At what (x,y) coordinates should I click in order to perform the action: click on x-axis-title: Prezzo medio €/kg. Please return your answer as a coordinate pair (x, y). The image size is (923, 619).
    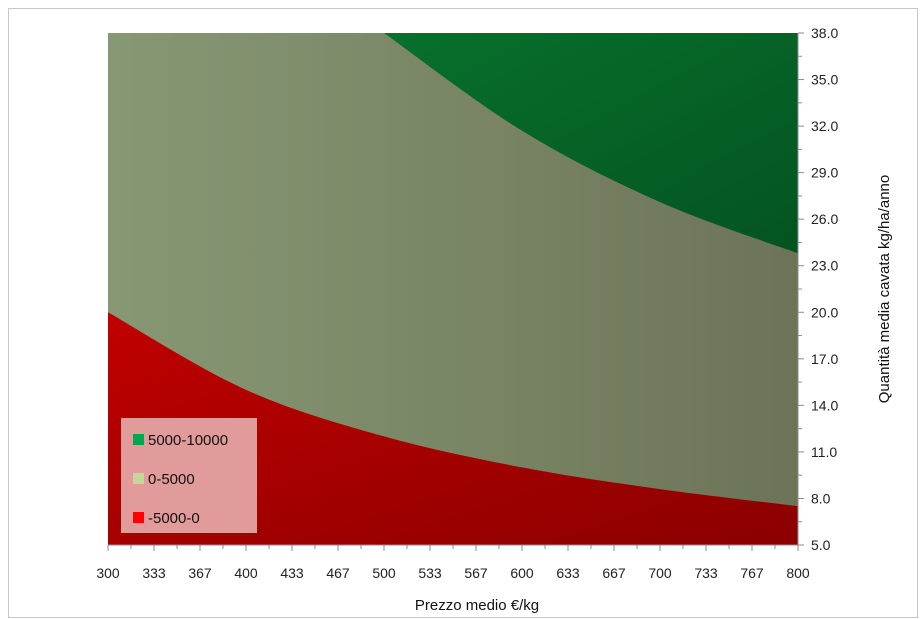
    Looking at the image, I should click on (477, 605).